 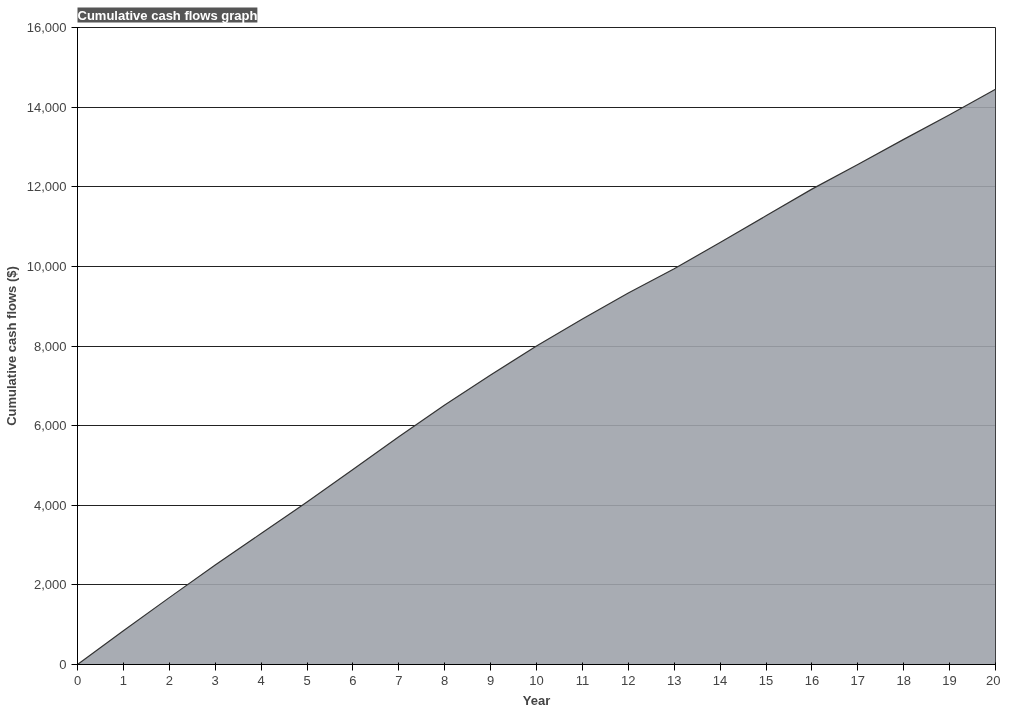 What do you see at coordinates (50, 585) in the screenshot?
I see `y-tick-label: 2,000` at bounding box center [50, 585].